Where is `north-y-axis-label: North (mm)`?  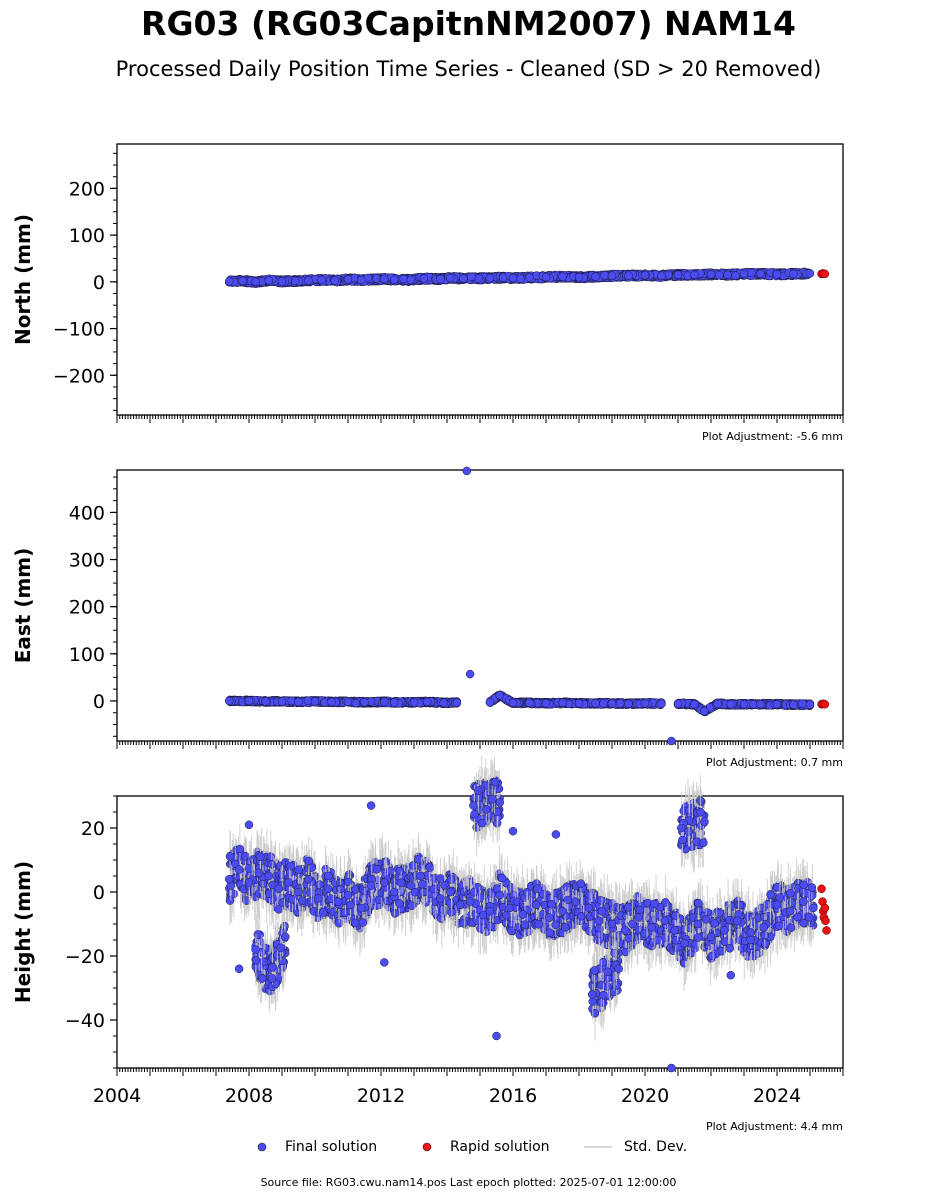
north-y-axis-label: North (mm) is located at coordinates (23, 279).